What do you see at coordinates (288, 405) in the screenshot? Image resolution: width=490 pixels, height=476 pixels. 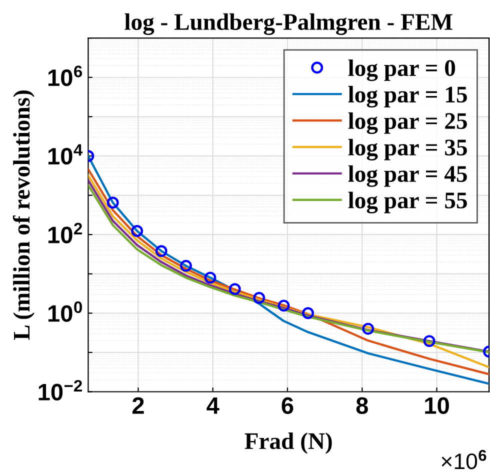 I see `x-tick-label: 6` at bounding box center [288, 405].